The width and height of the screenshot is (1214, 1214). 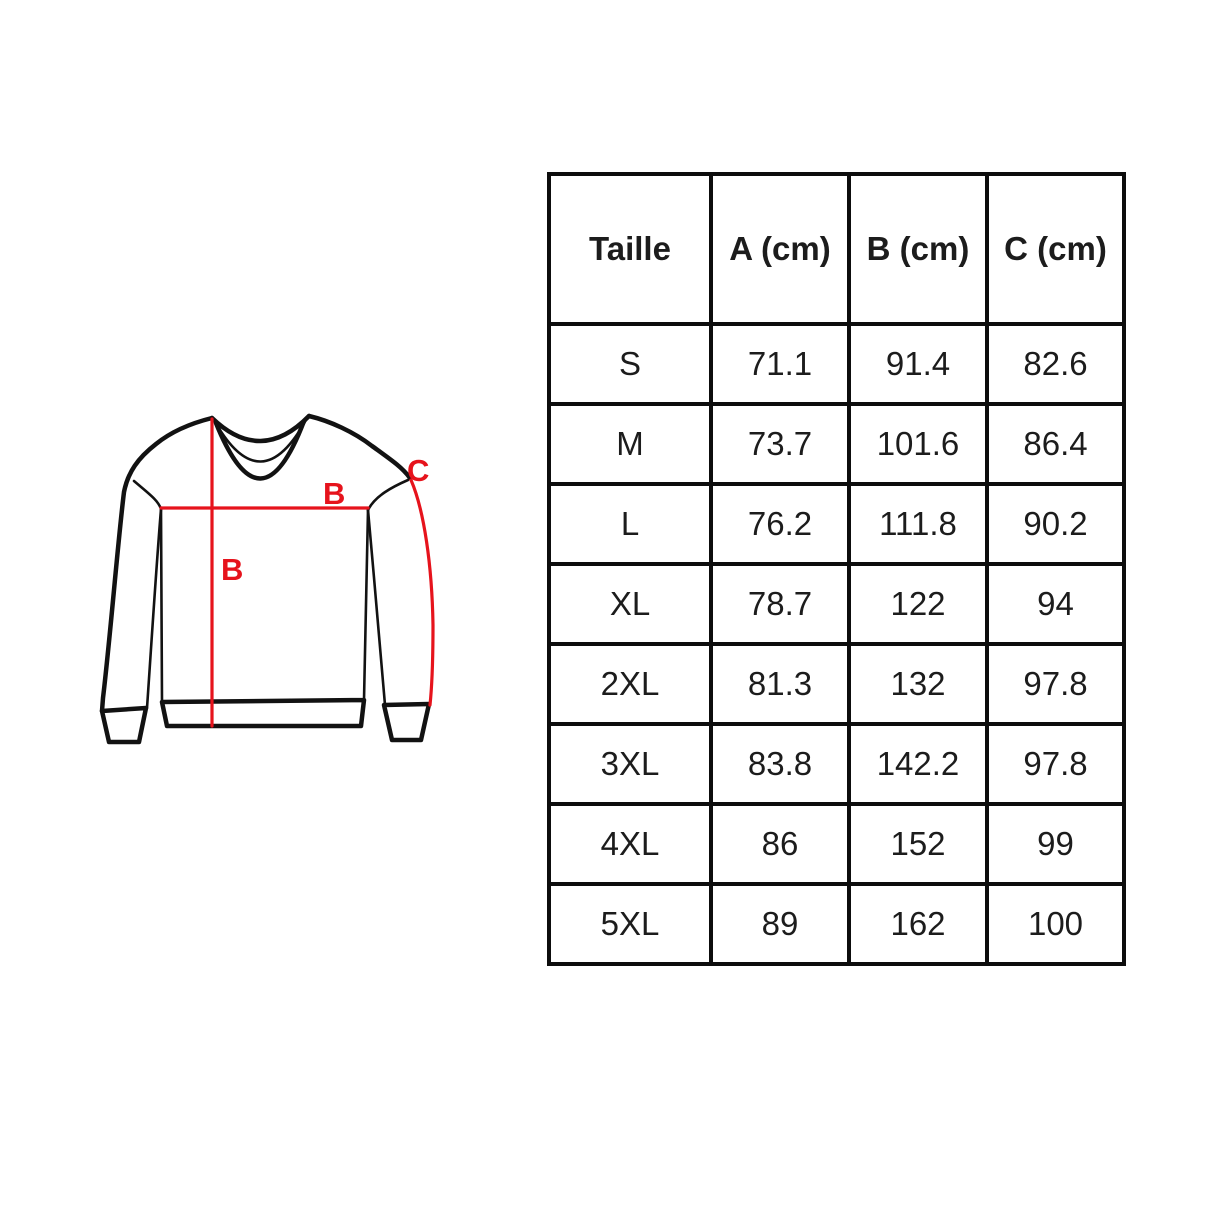 What do you see at coordinates (630, 364) in the screenshot?
I see `size-cell: S` at bounding box center [630, 364].